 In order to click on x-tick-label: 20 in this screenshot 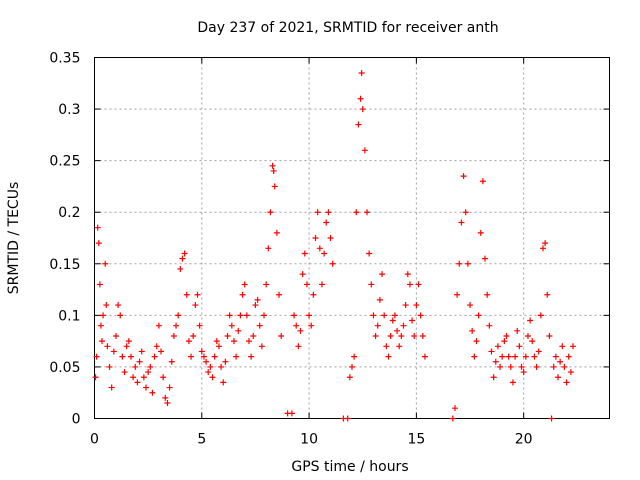, I will do `click(524, 440)`.